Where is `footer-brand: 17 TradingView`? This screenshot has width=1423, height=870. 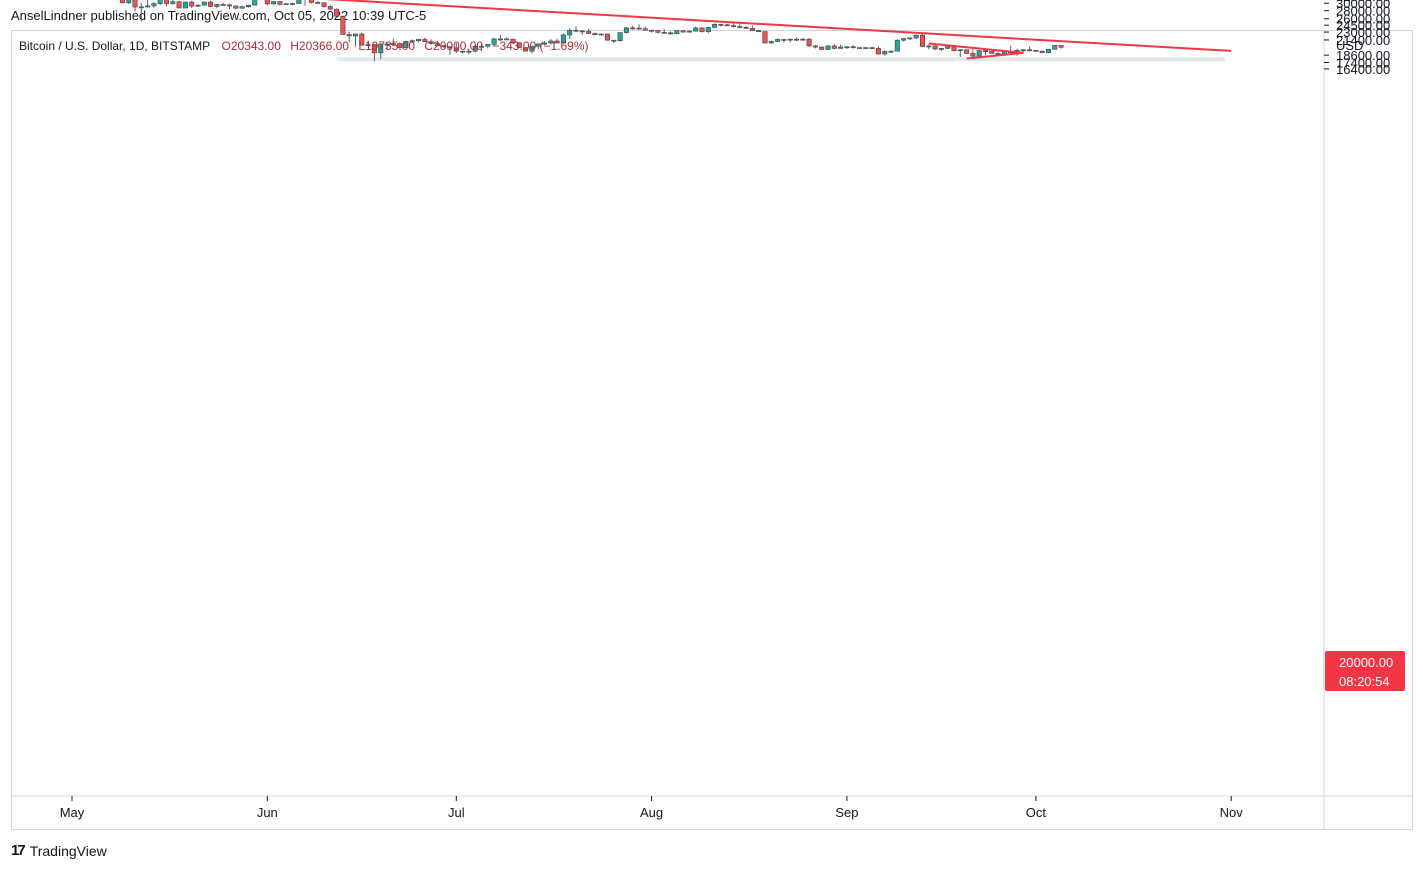
footer-brand: 17 TradingView is located at coordinates (59, 850).